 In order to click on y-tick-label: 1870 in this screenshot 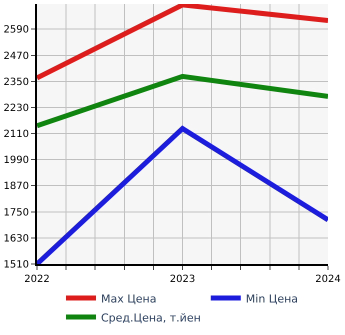, I will do `click(16, 186)`.